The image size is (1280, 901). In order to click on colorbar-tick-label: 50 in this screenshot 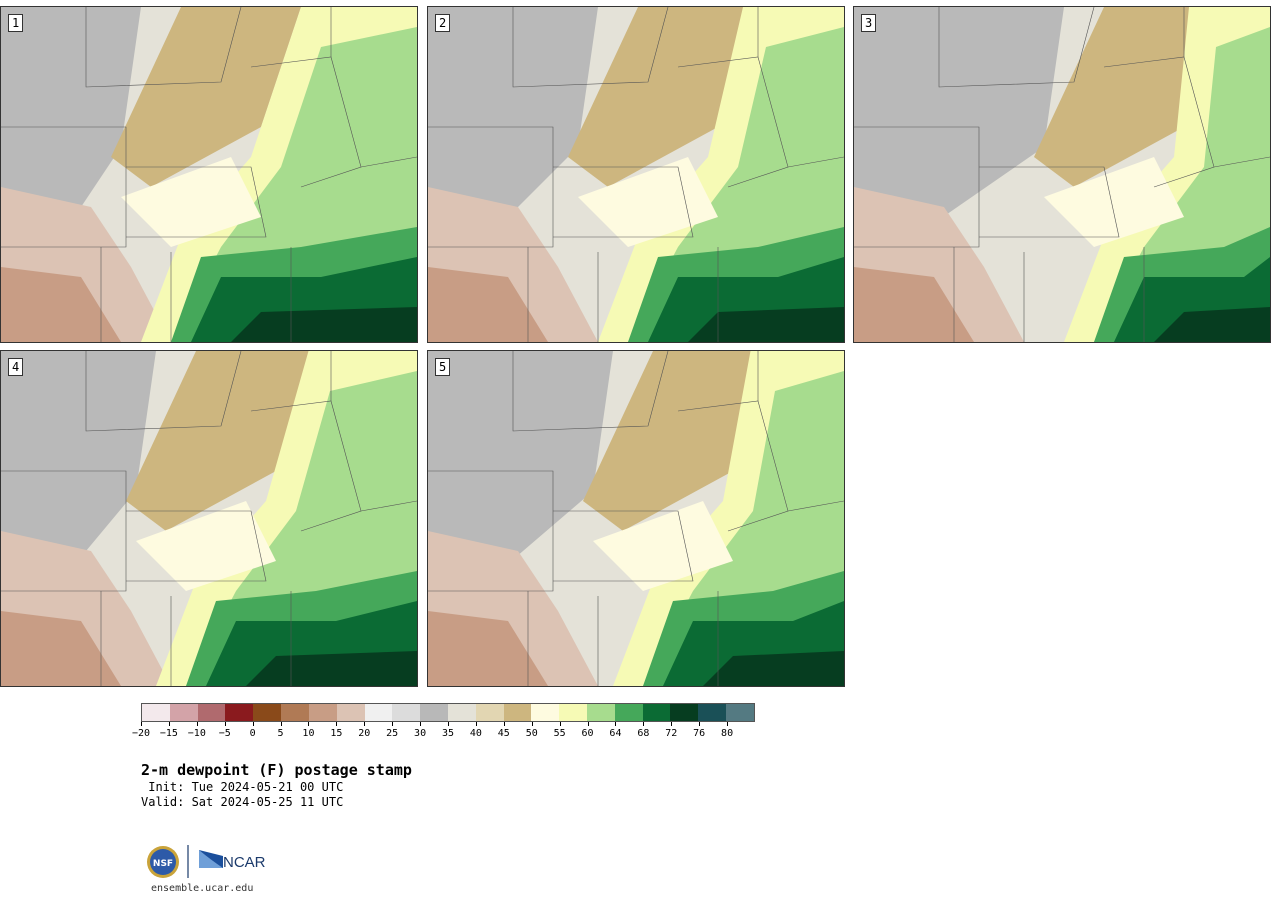, I will do `click(531, 733)`.